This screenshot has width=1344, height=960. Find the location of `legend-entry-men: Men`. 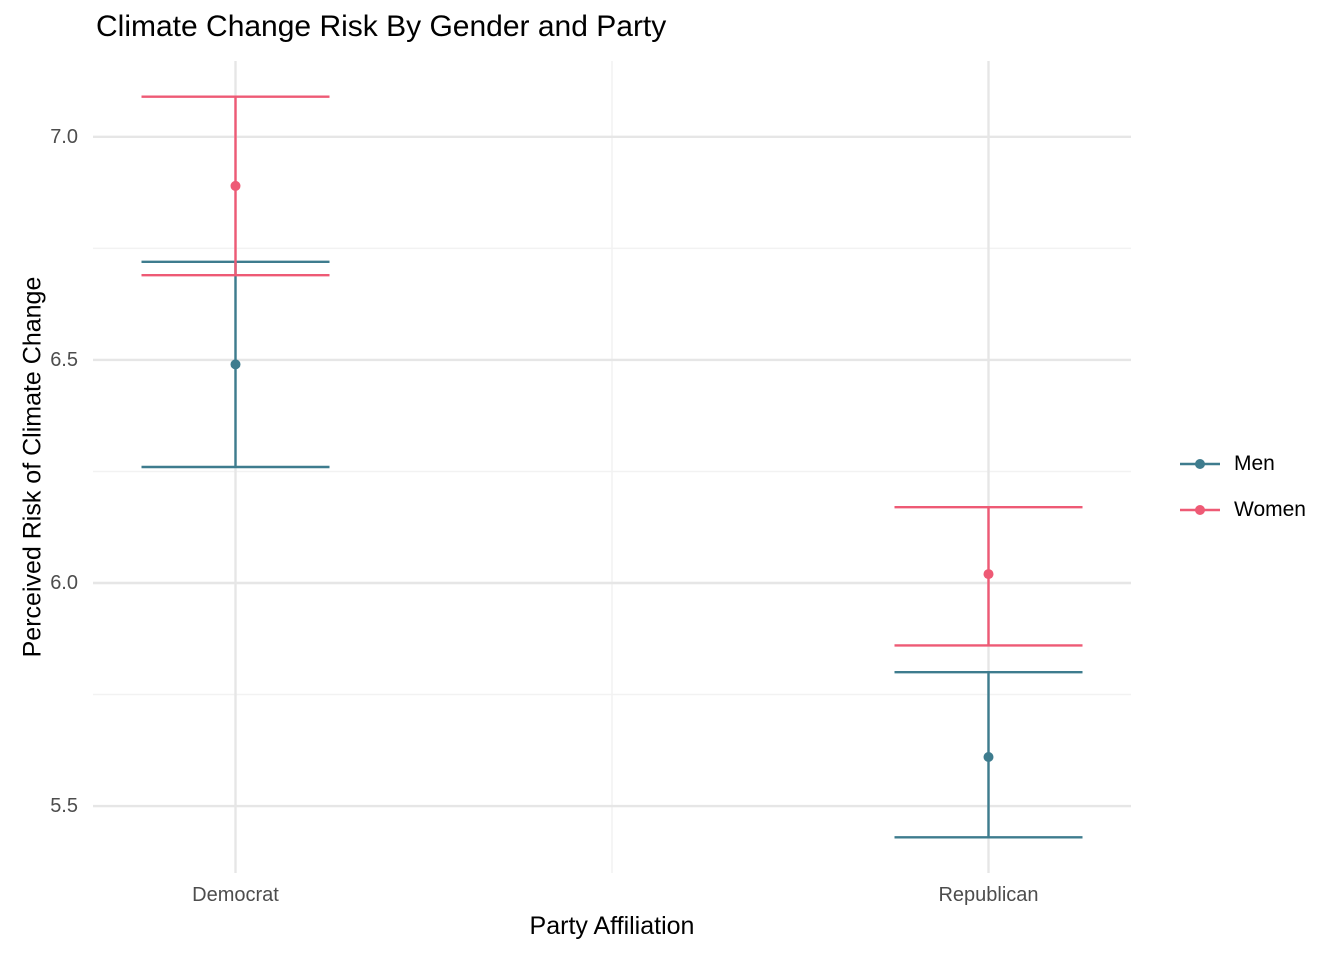

legend-entry-men: Men is located at coordinates (1226, 464).